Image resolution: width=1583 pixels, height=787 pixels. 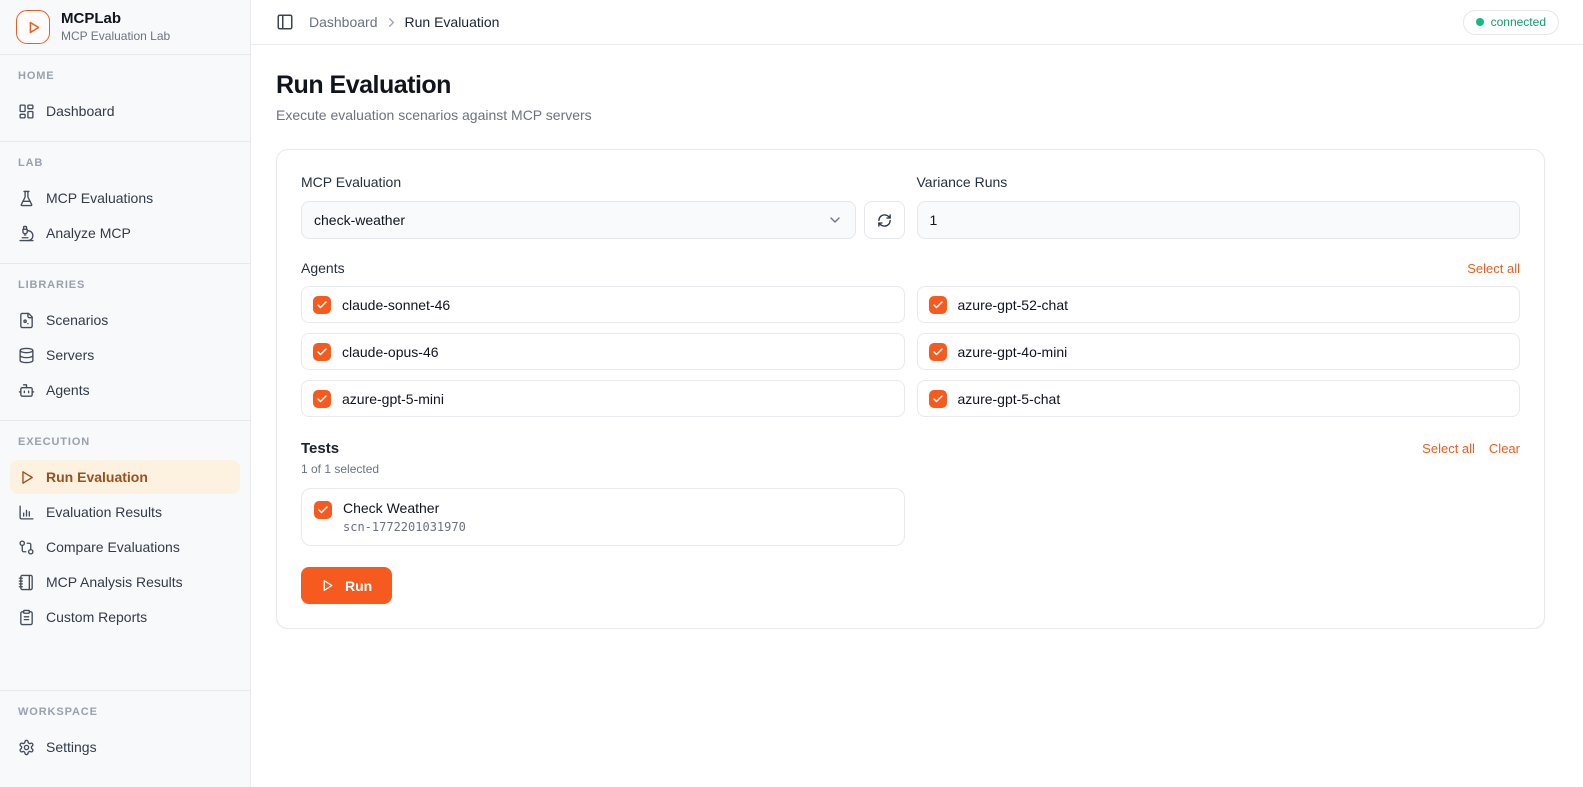 I want to click on clipboard-icon, so click(x=26, y=617).